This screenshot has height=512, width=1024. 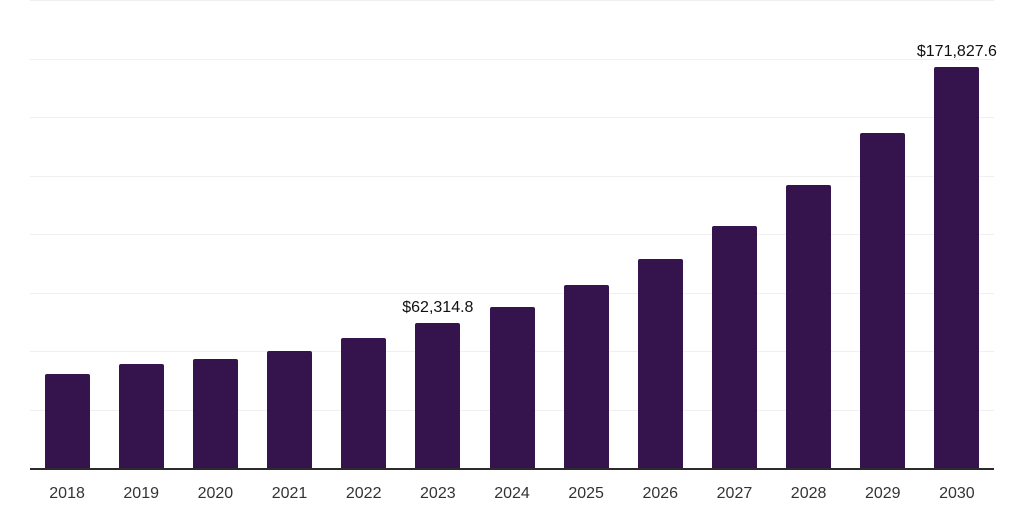 I want to click on bar-2022, so click(x=364, y=403).